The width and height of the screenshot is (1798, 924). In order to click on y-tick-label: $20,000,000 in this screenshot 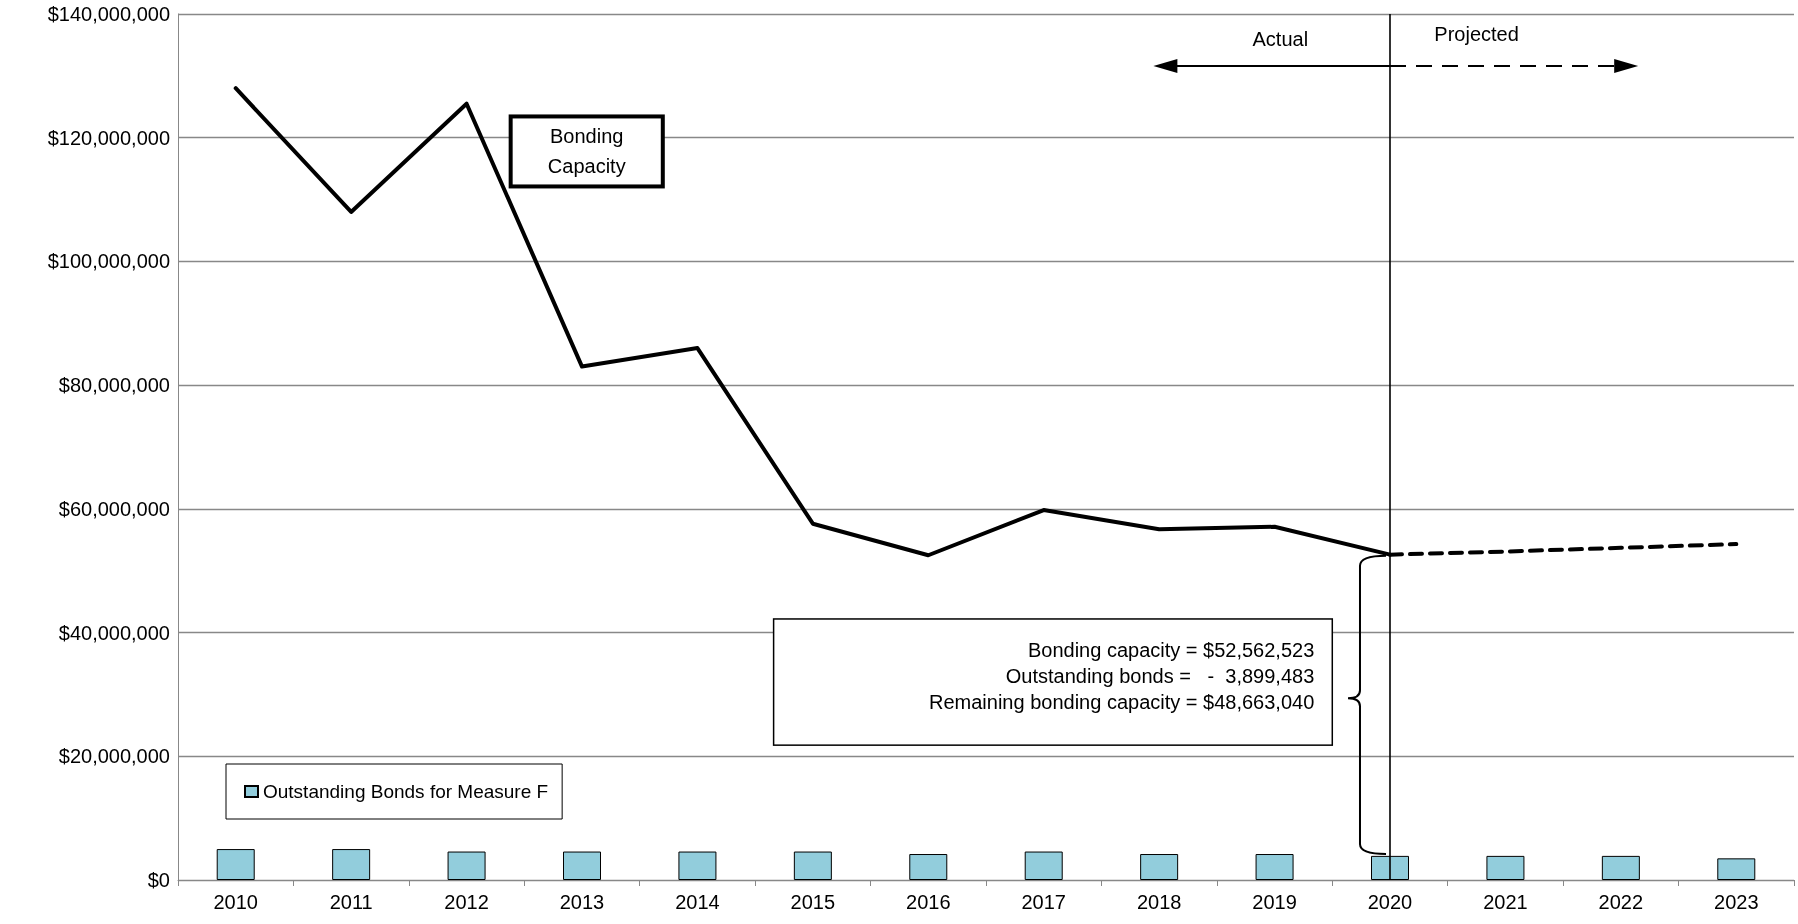, I will do `click(114, 756)`.